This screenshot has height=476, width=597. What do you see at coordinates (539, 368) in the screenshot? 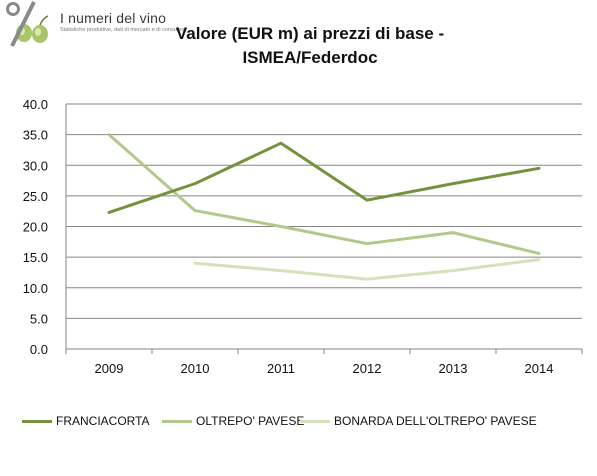
I see `x-tick-label: 2014` at bounding box center [539, 368].